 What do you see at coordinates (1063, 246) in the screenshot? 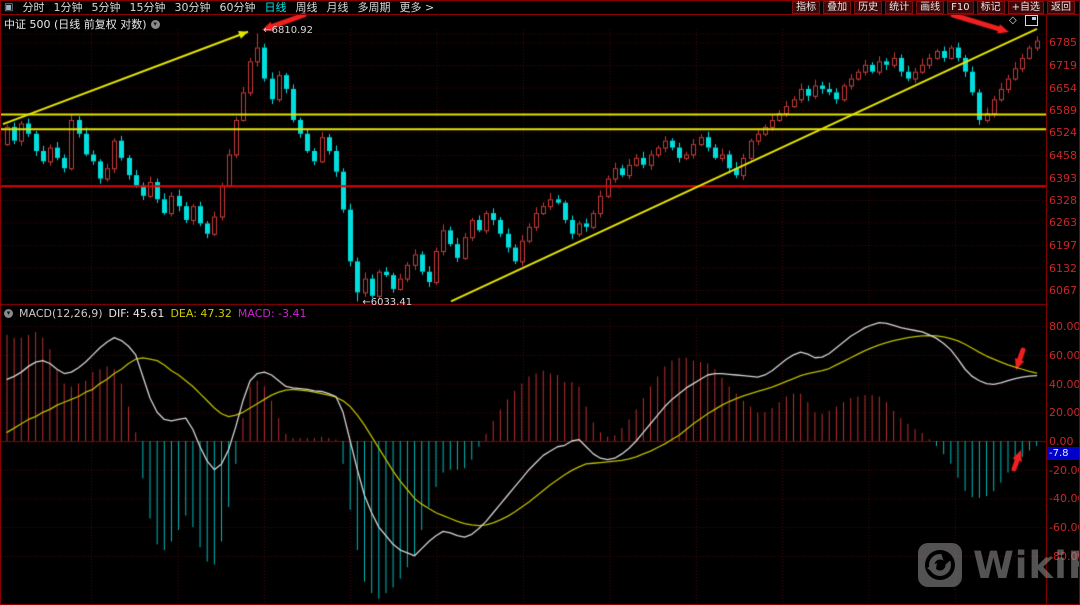
I see `price-tick-6197: 6197` at bounding box center [1063, 246].